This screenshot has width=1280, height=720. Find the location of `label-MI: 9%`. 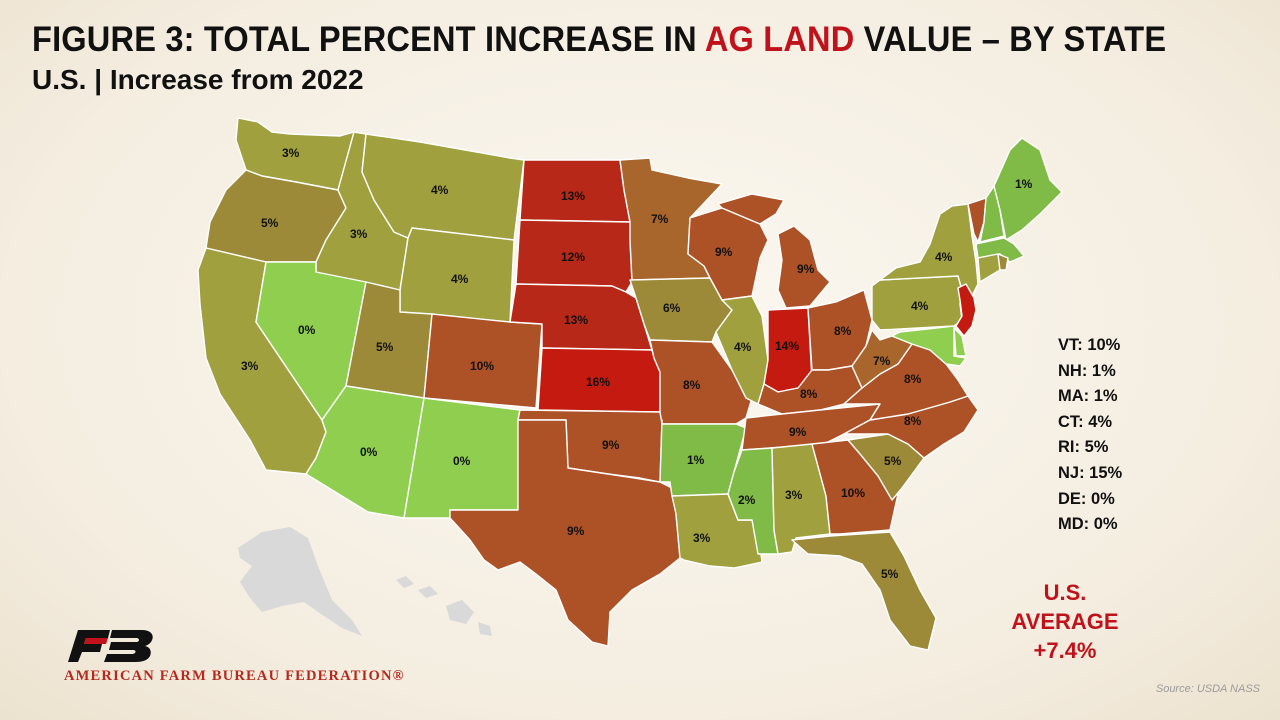

label-MI: 9% is located at coordinates (806, 269).